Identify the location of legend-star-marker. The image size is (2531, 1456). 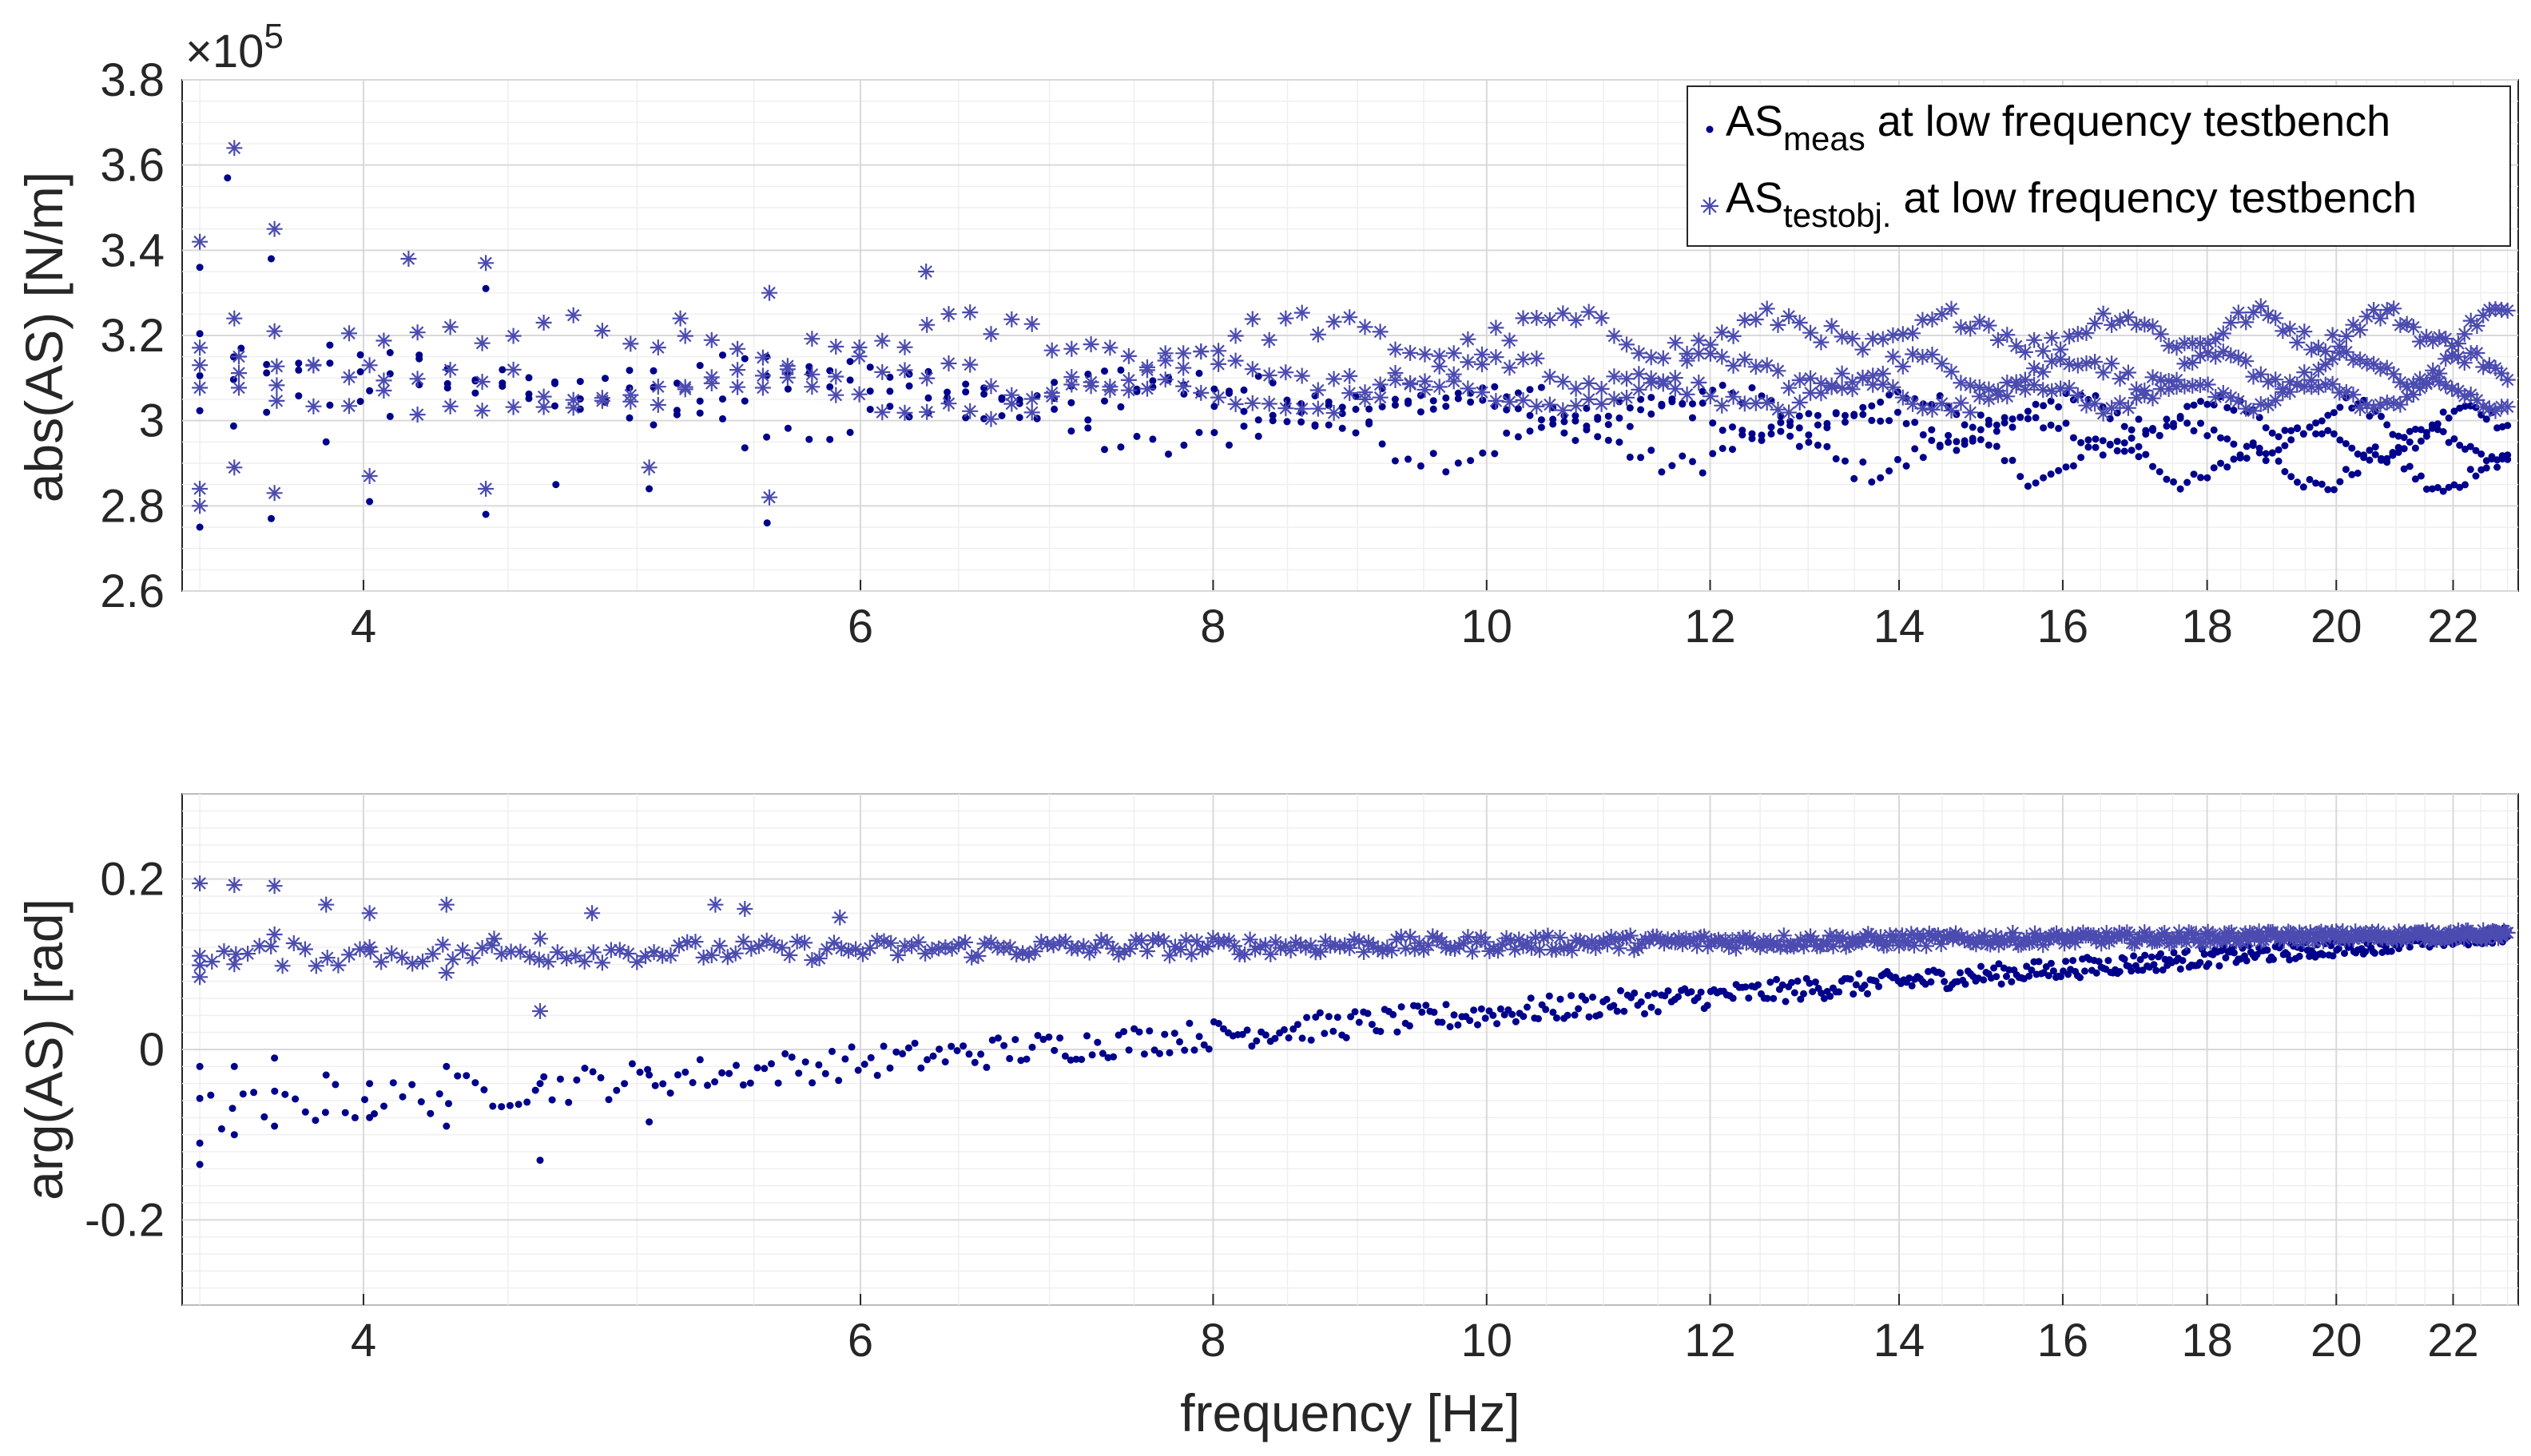
(1709, 206).